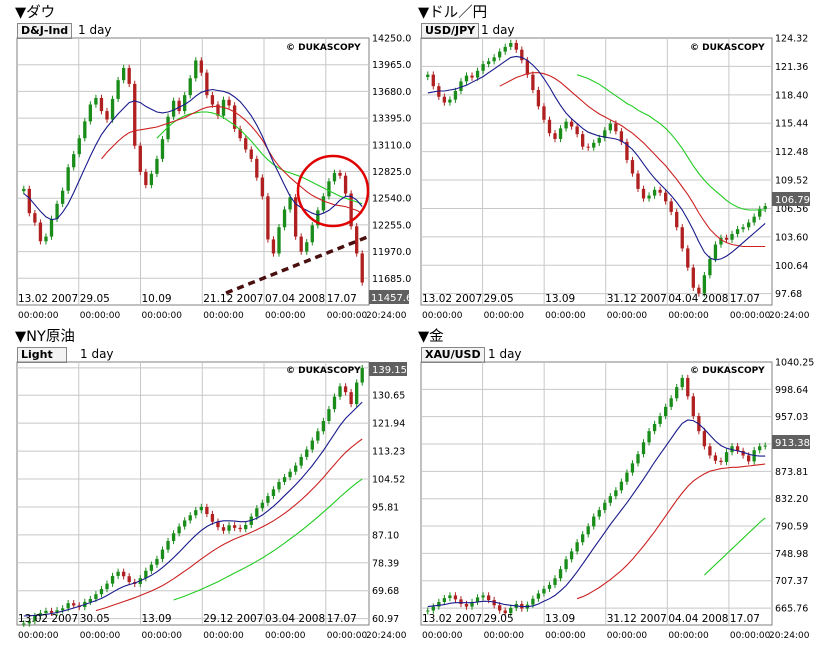 This screenshot has width=826, height=660. Describe the element at coordinates (391, 279) in the screenshot. I see `y-tick-label: 11685.0` at that location.